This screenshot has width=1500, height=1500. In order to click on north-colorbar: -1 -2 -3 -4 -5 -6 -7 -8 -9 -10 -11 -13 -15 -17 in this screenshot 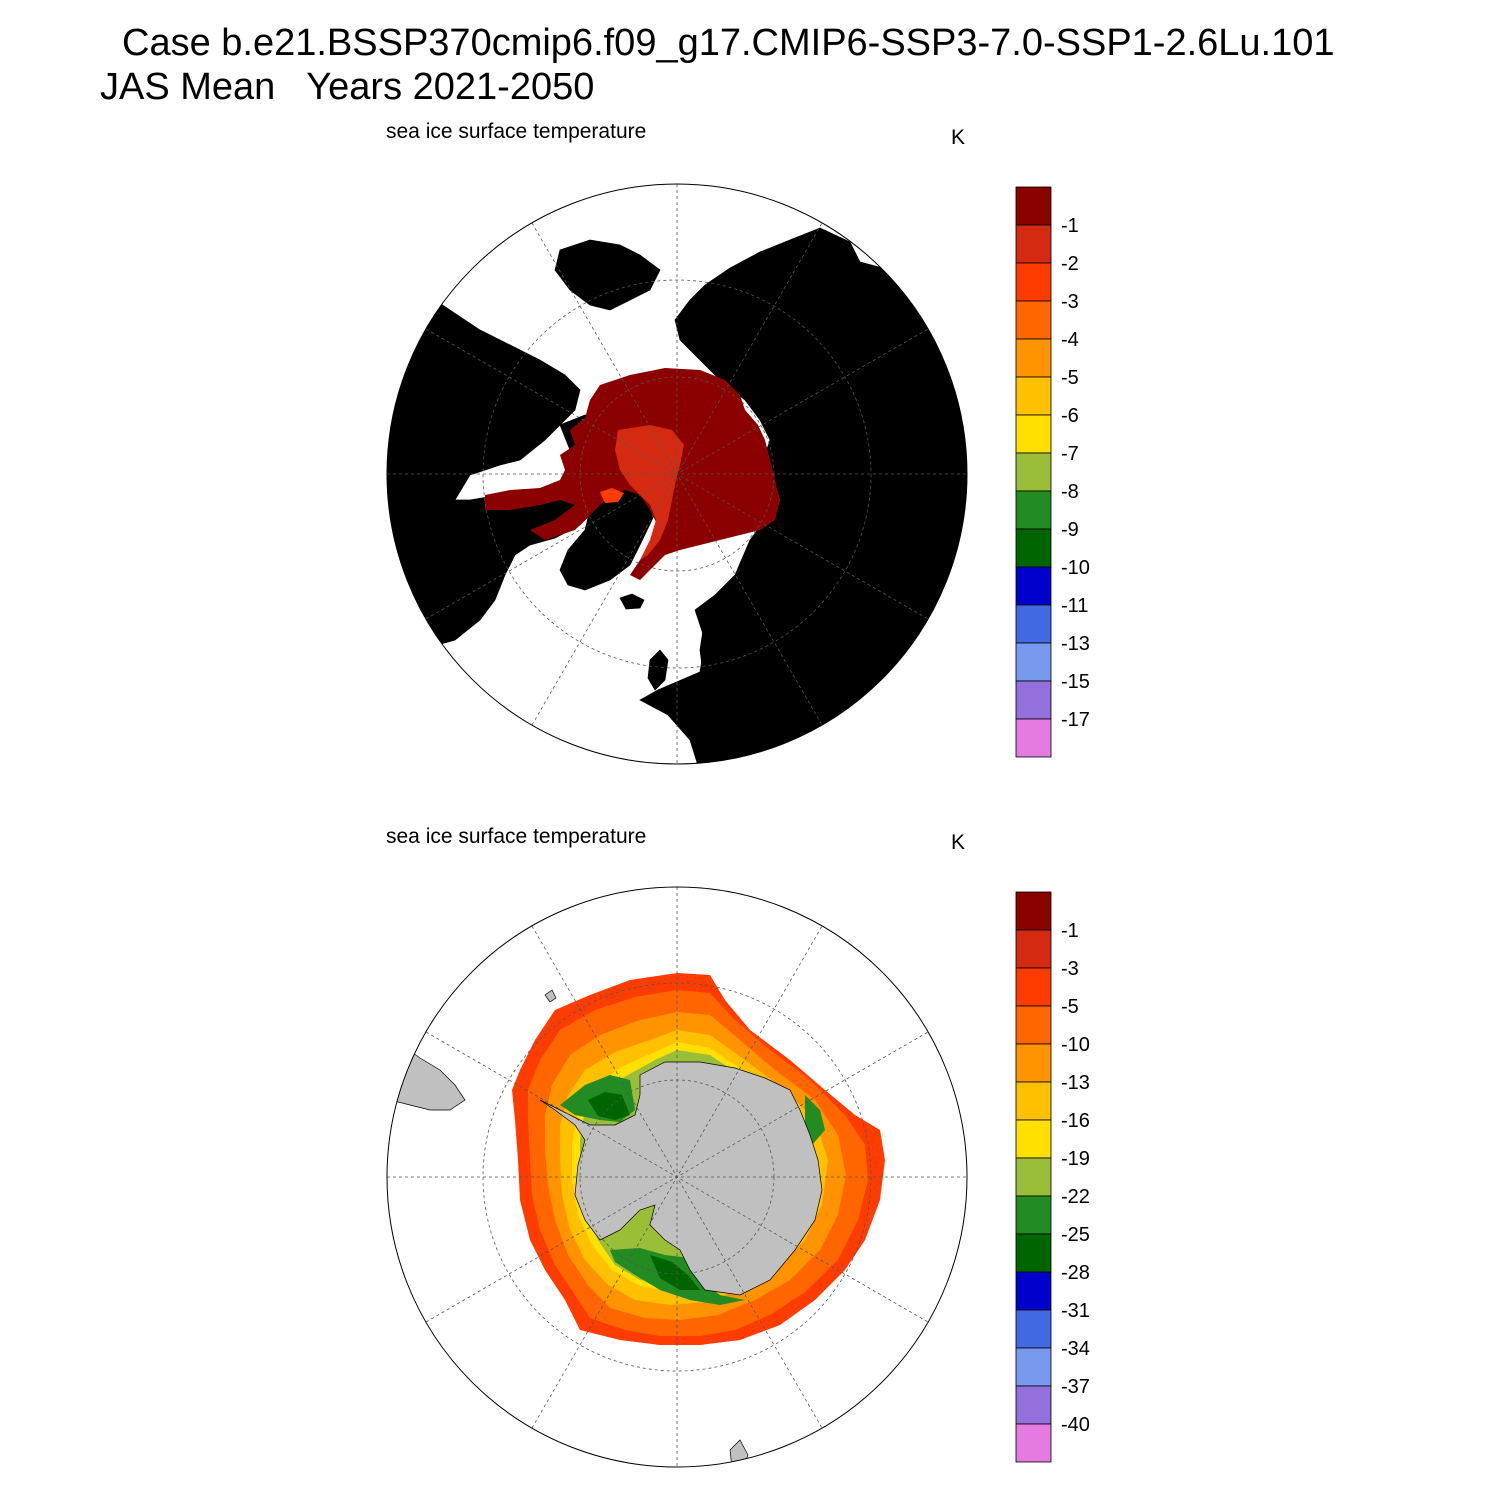, I will do `click(1052, 472)`.